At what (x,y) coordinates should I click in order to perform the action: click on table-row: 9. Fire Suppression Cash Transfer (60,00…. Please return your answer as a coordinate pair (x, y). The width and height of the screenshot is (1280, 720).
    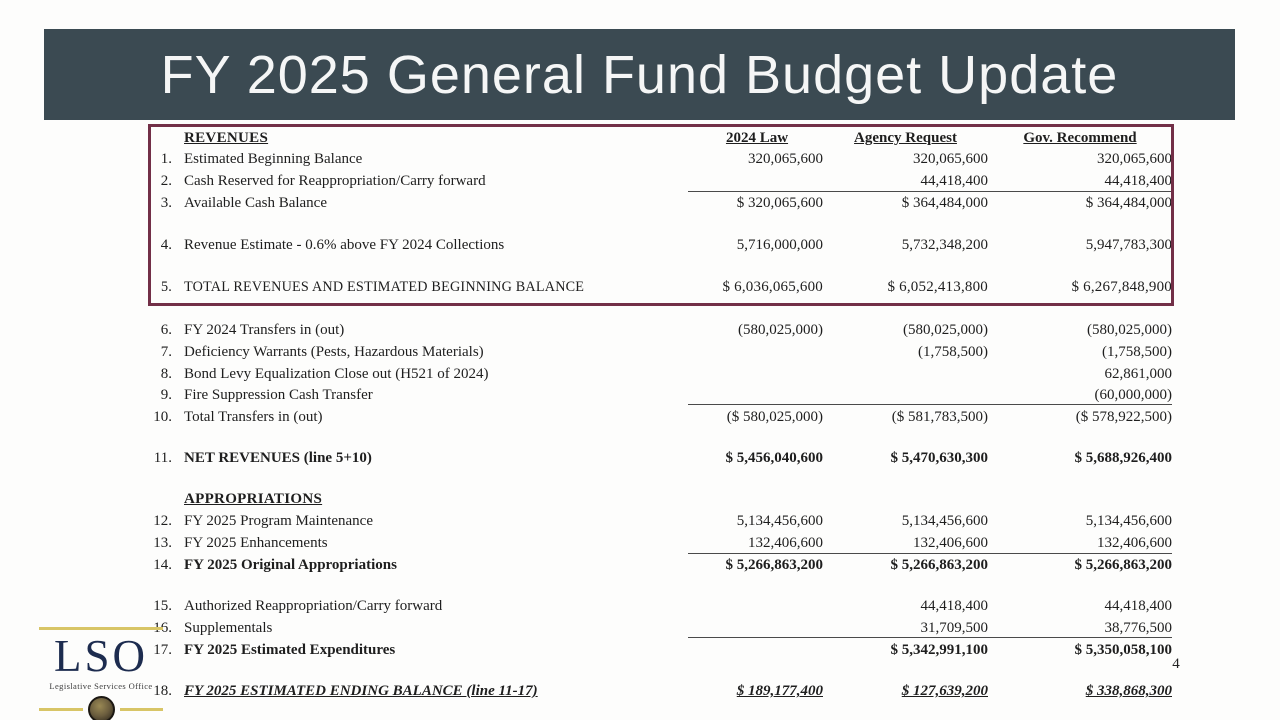
    Looking at the image, I should click on (660, 395).